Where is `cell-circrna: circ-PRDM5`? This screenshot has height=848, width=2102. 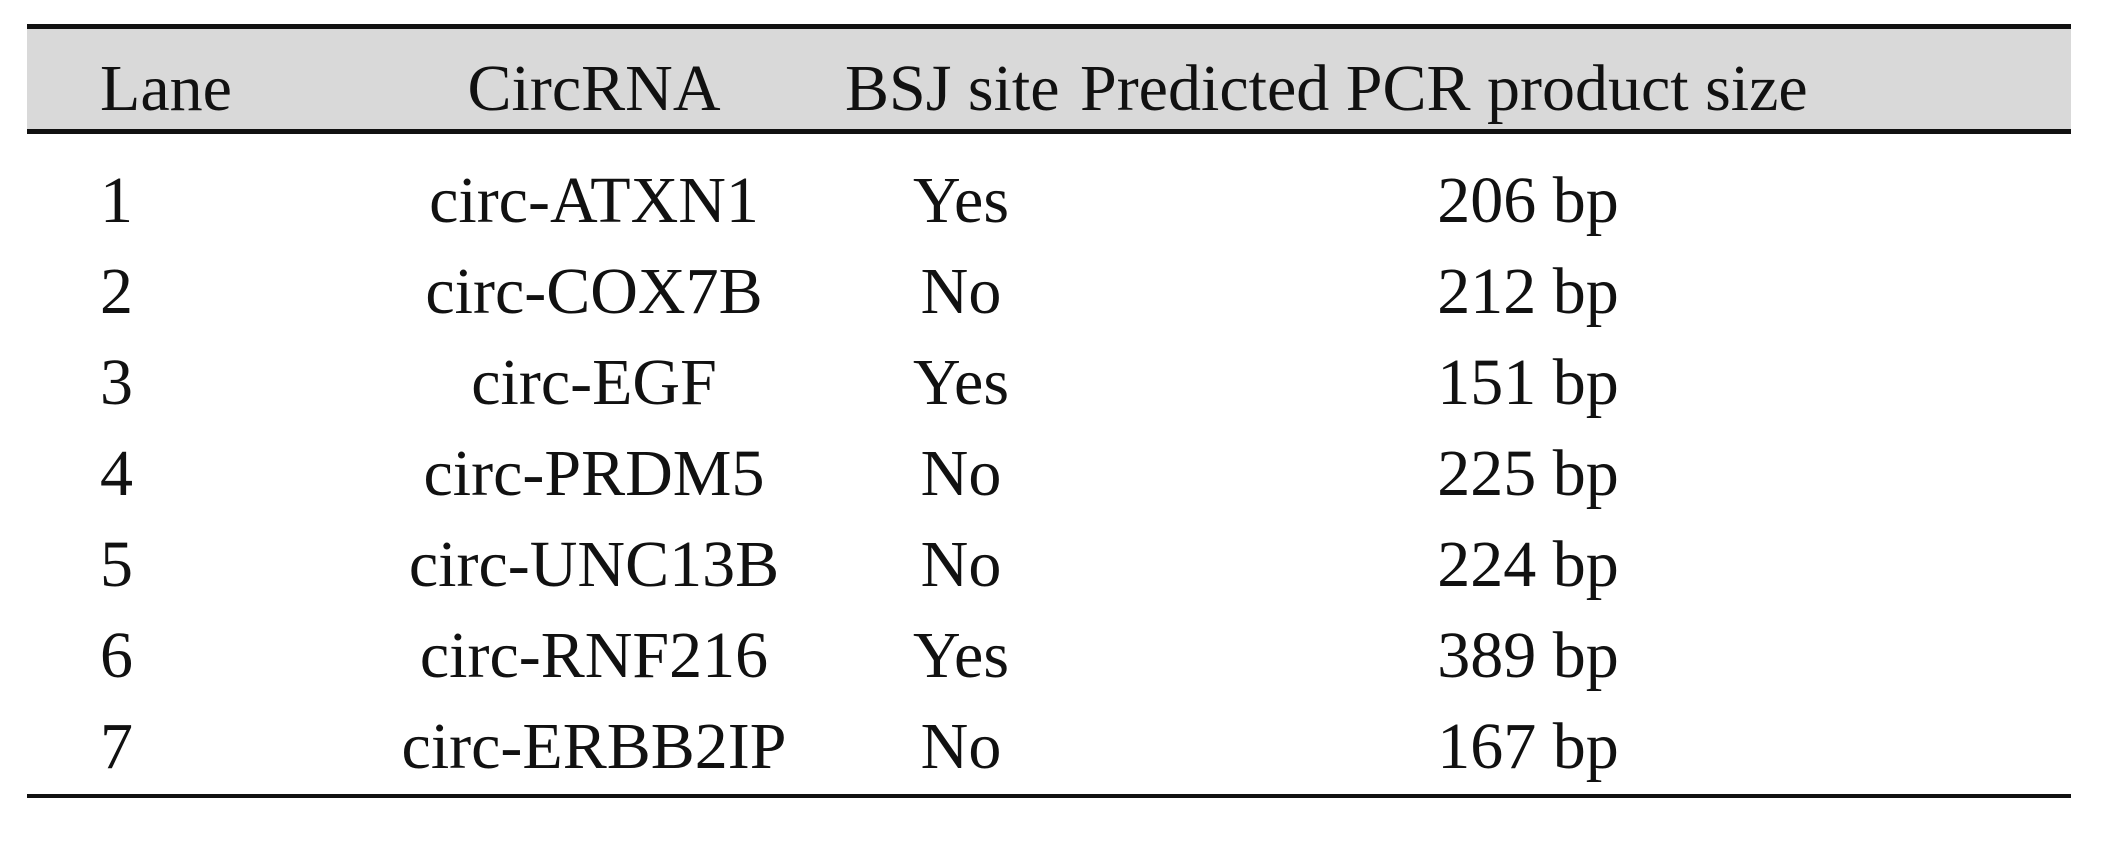 cell-circrna: circ-PRDM5 is located at coordinates (594, 473).